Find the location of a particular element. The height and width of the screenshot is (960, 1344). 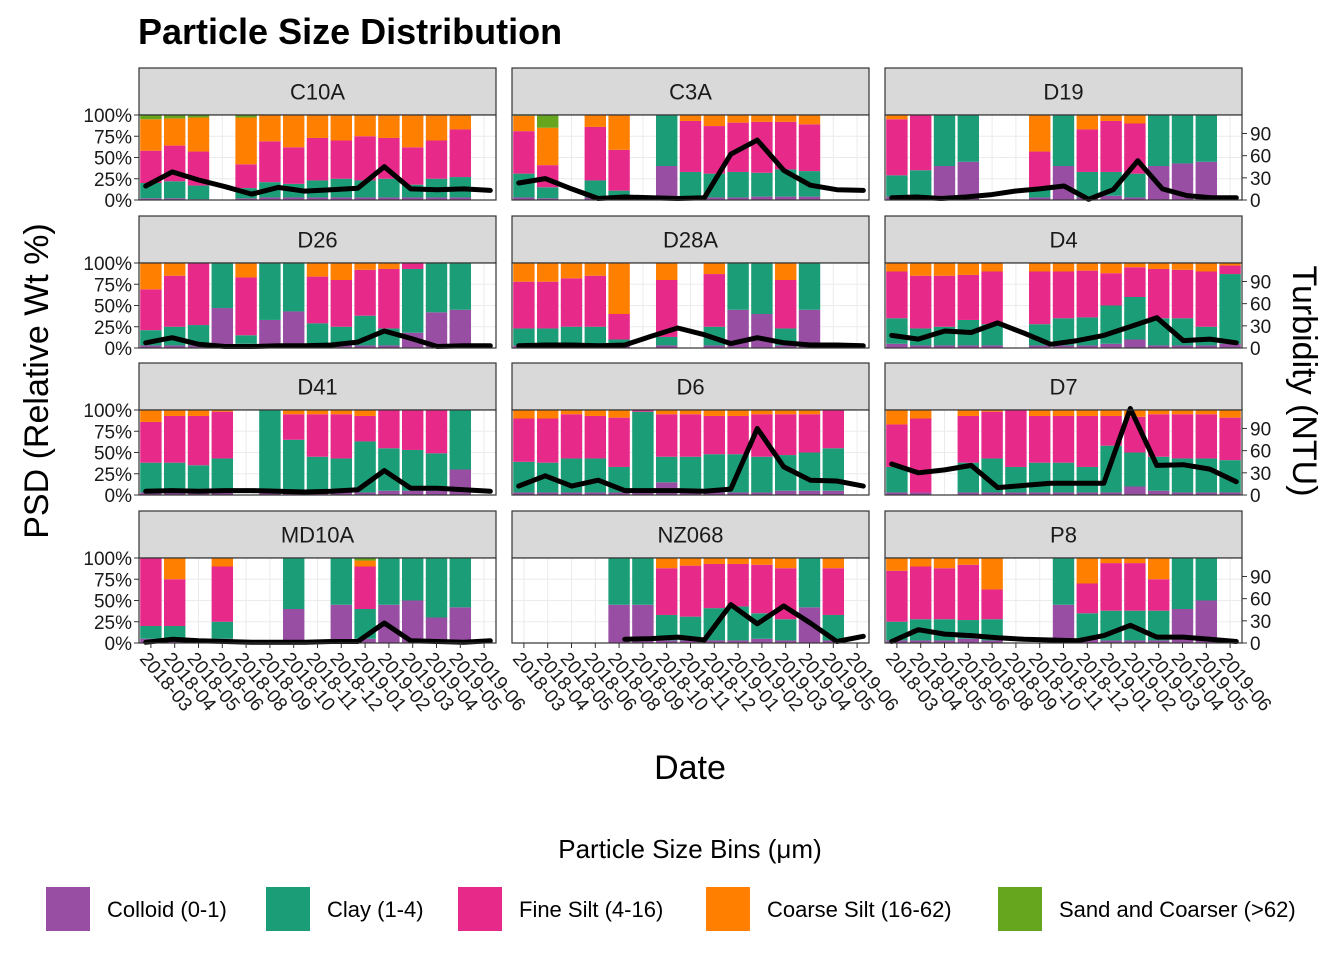

facet-label: D19 is located at coordinates (1063, 92).